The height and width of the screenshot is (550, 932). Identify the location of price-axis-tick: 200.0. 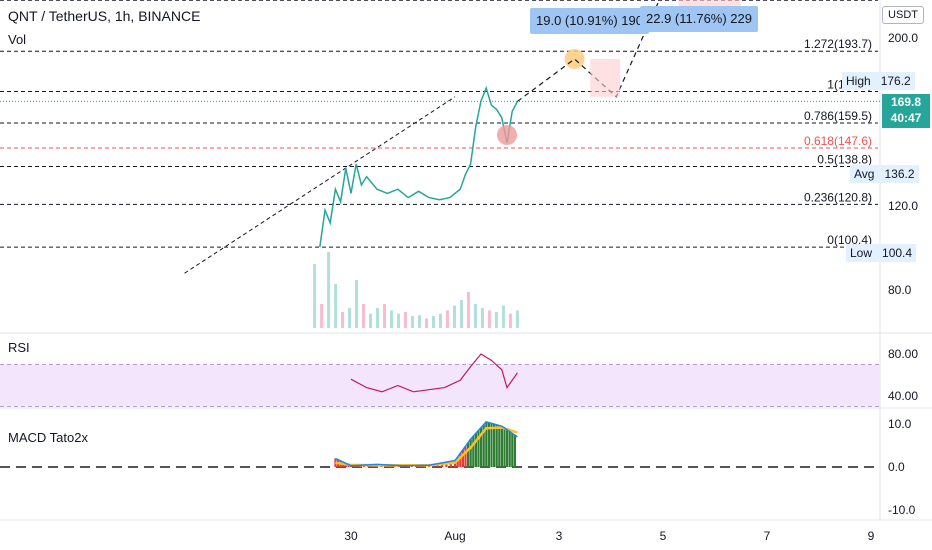
(903, 38).